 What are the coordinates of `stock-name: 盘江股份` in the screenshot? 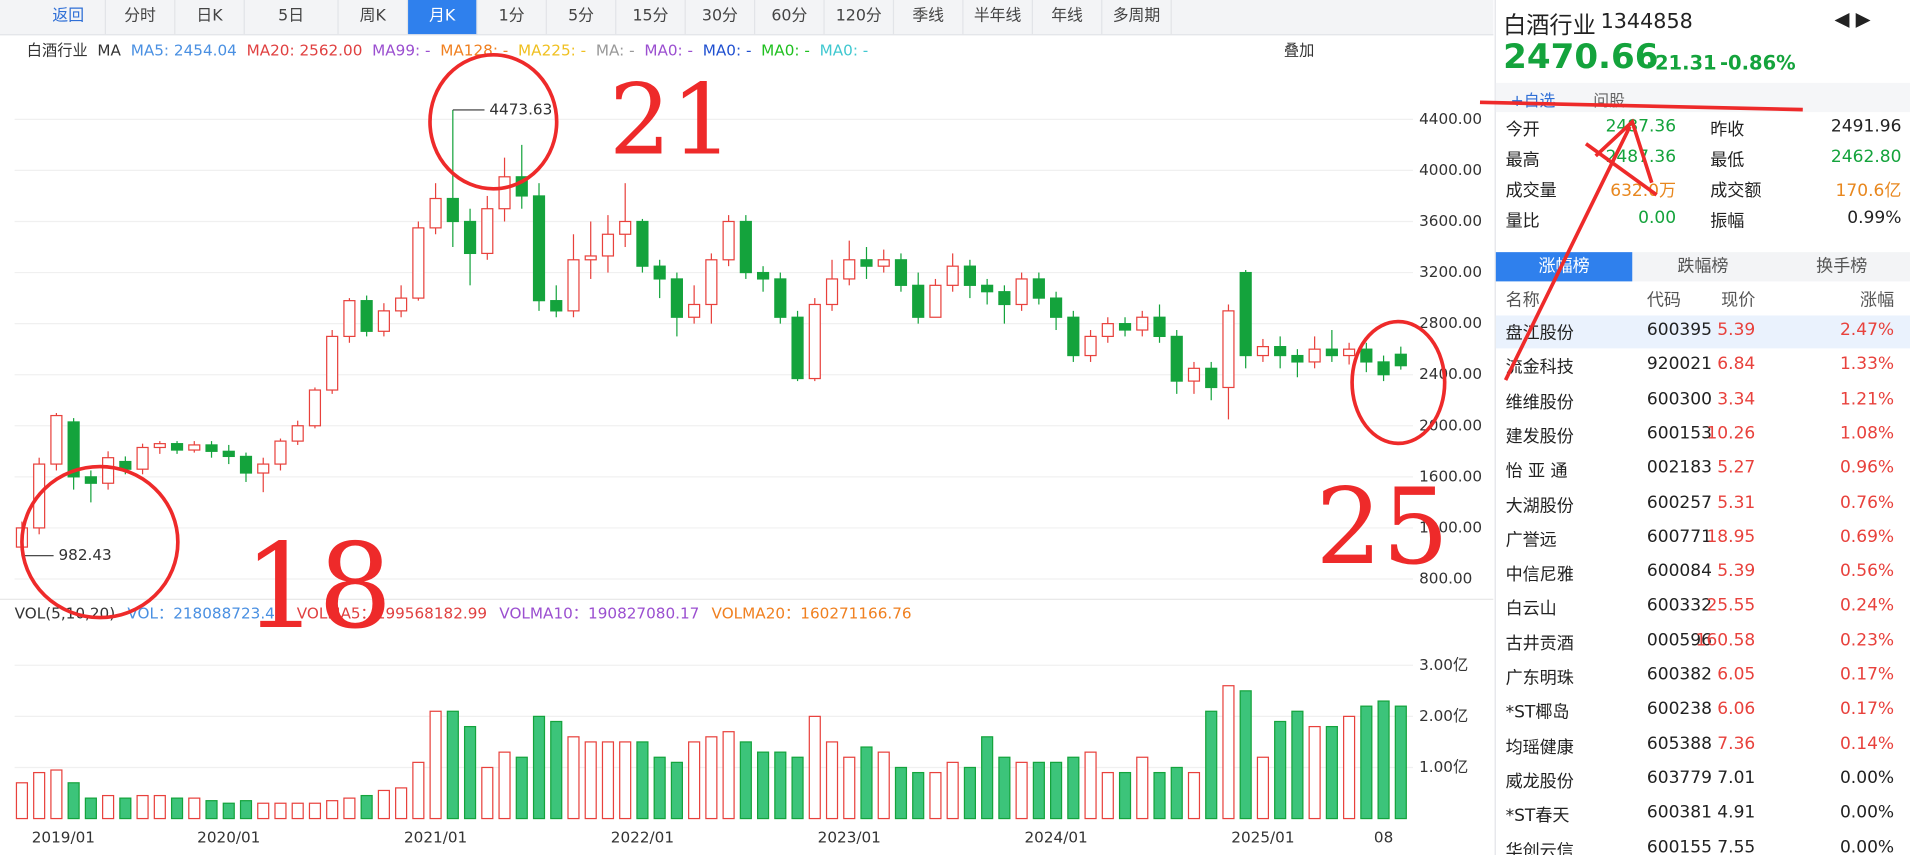 It's located at (1539, 334).